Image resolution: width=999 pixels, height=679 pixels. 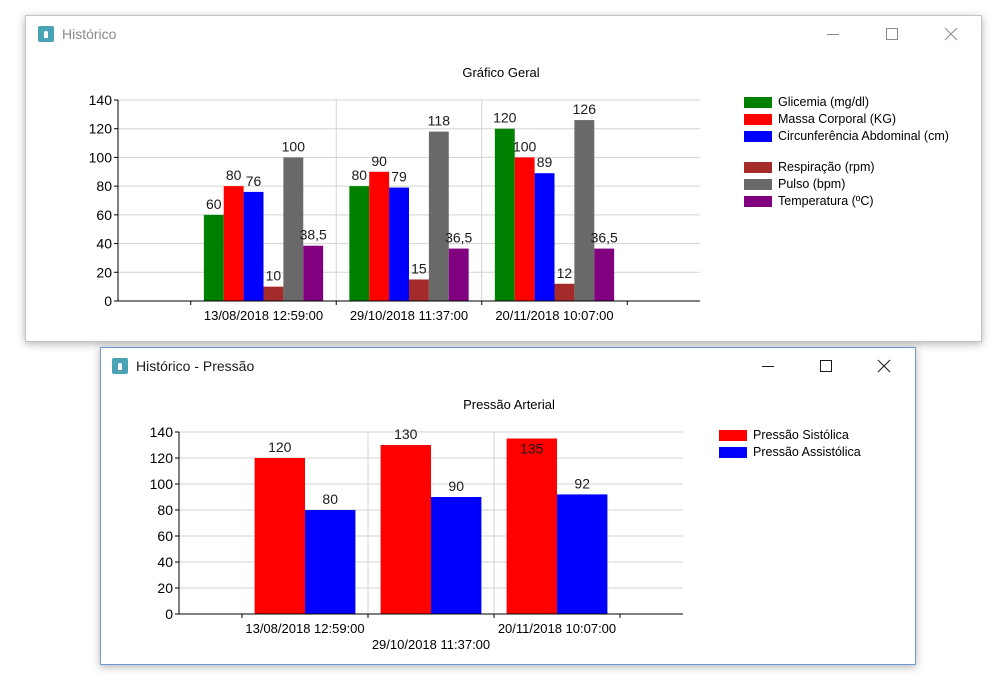 I want to click on data-label: 79, so click(x=399, y=177).